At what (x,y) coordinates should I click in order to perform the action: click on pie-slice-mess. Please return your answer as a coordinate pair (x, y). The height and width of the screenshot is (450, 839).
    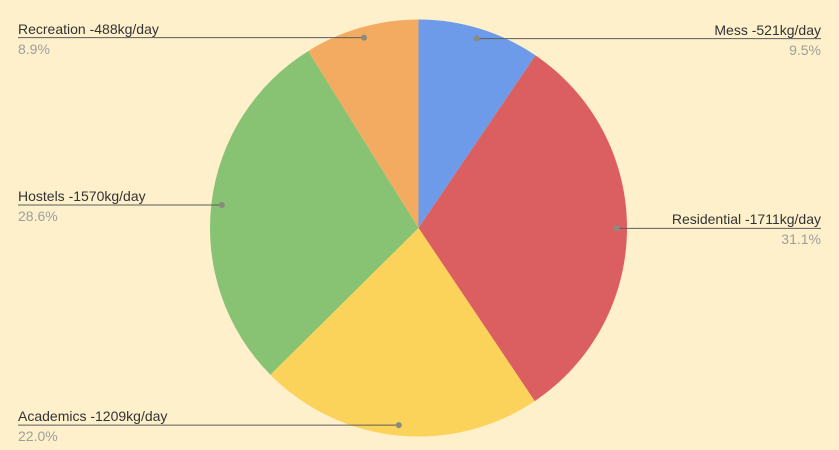
    Looking at the image, I should click on (477, 124).